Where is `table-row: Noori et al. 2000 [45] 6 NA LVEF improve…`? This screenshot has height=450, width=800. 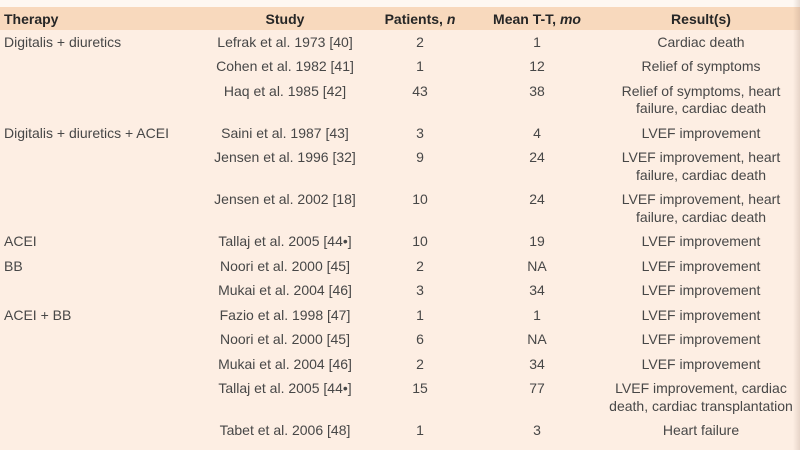
table-row: Noori et al. 2000 [45] 6 NA LVEF improve… is located at coordinates (400, 340).